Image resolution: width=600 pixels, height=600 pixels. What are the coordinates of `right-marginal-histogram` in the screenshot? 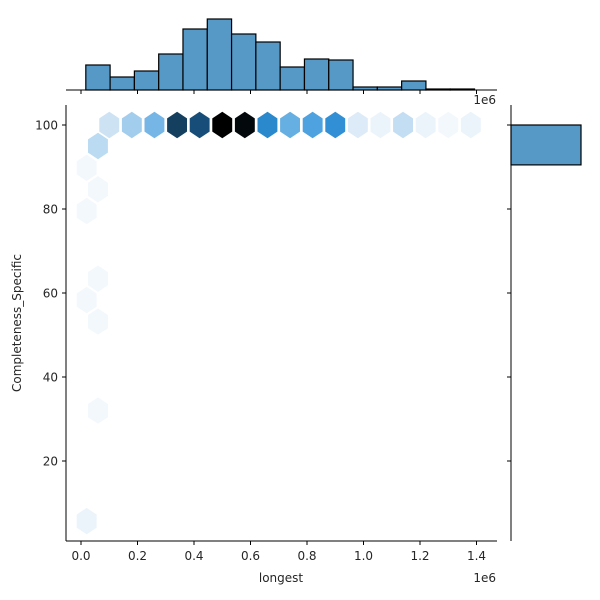 It's located at (546, 145).